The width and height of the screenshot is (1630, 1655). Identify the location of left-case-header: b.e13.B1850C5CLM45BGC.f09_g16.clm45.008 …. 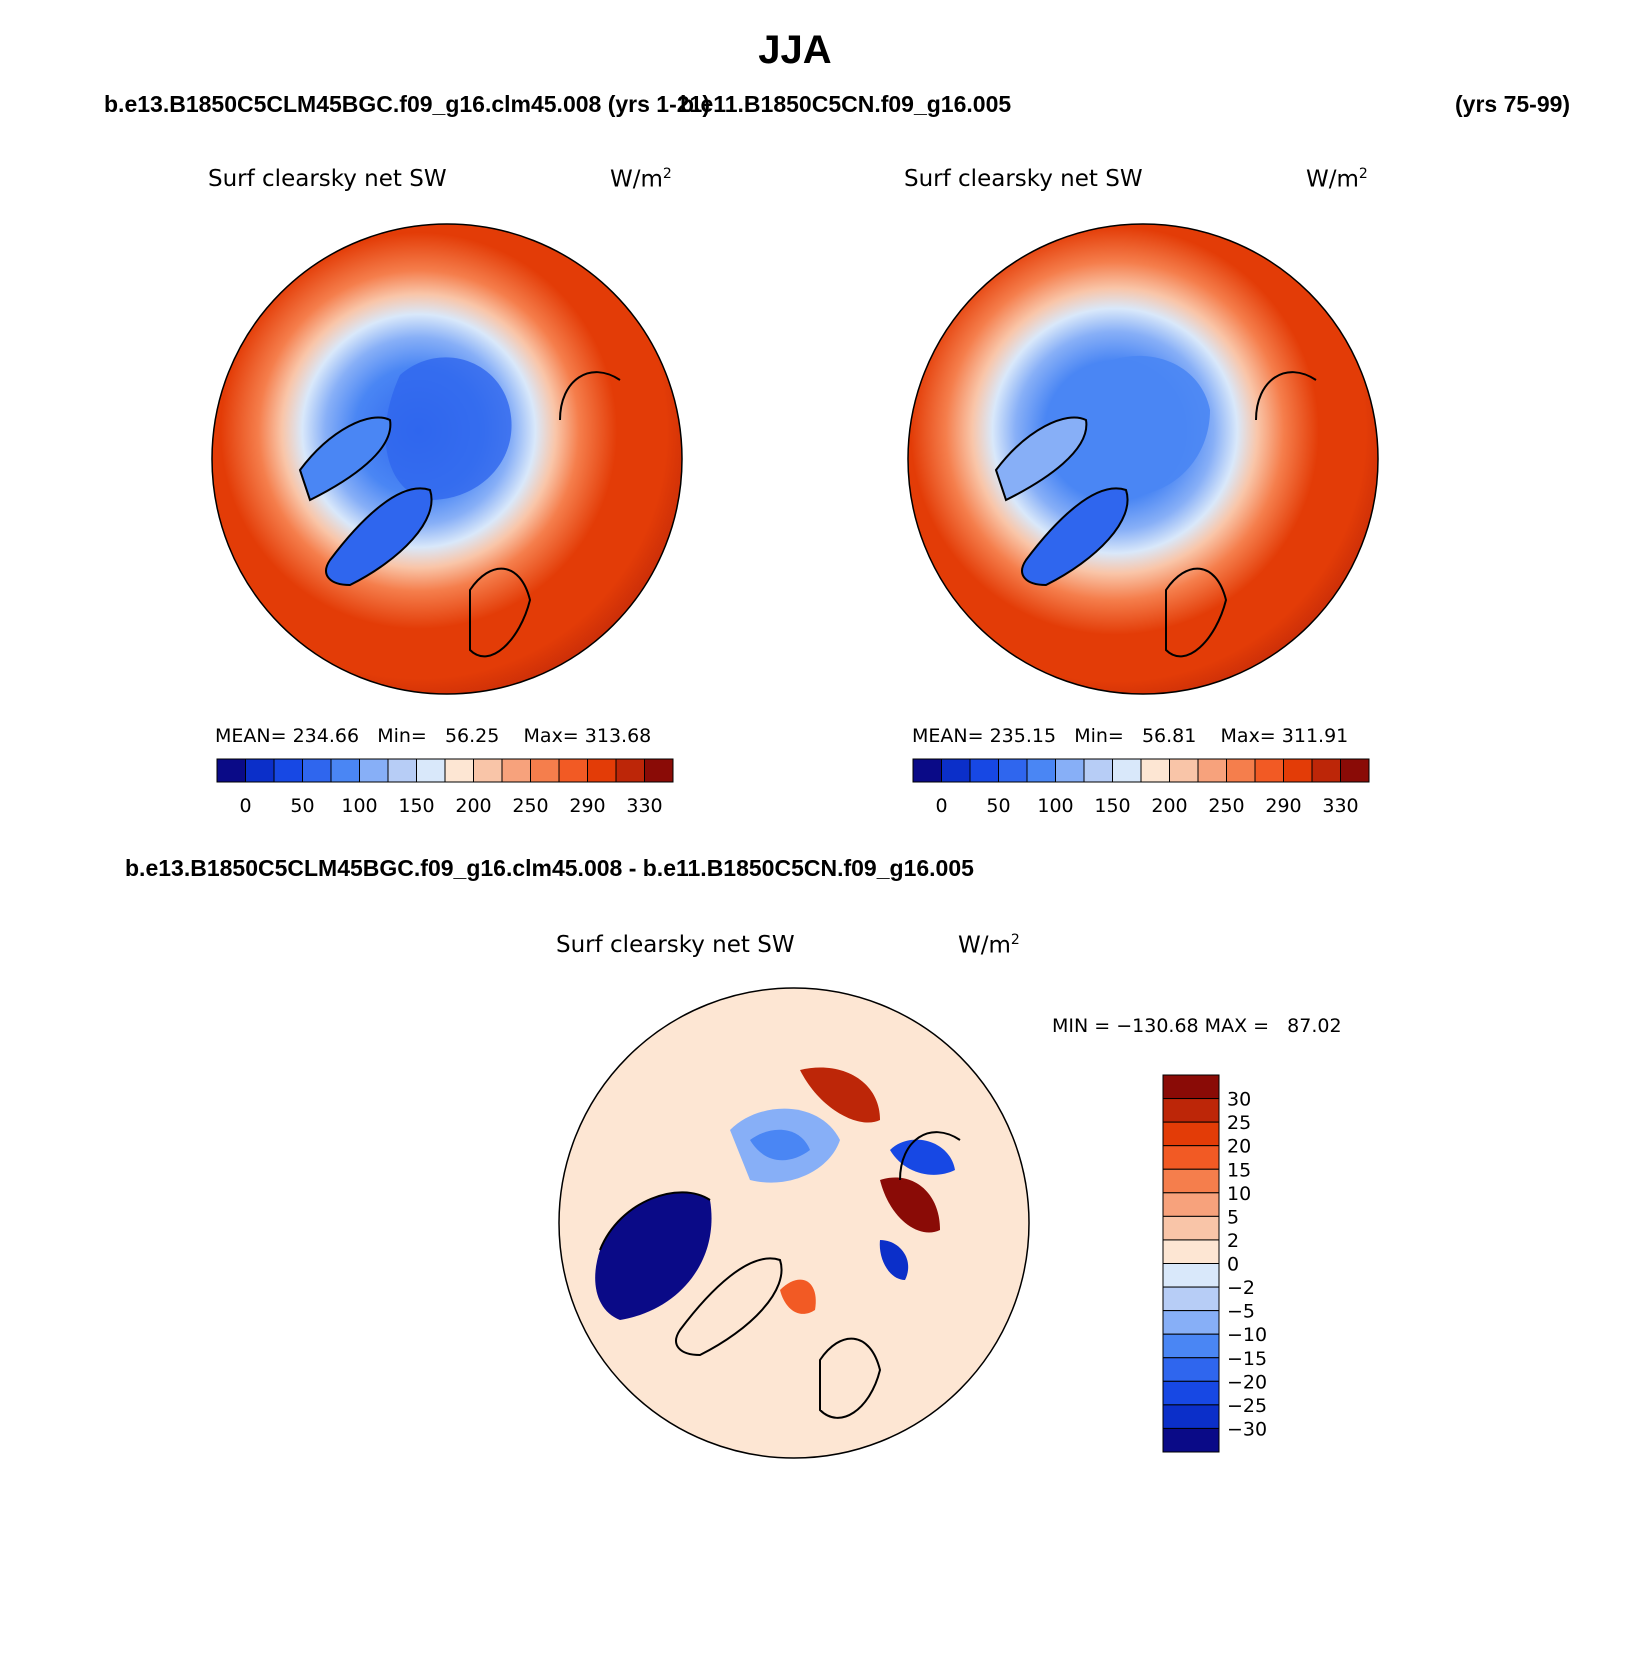
(407, 104).